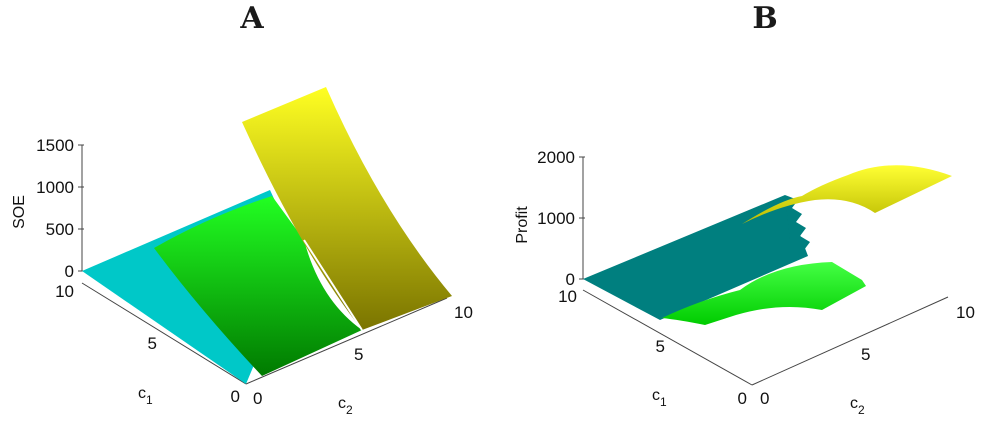 The height and width of the screenshot is (421, 982). Describe the element at coordinates (850, 341) in the screenshot. I see `x-axis-b` at that location.